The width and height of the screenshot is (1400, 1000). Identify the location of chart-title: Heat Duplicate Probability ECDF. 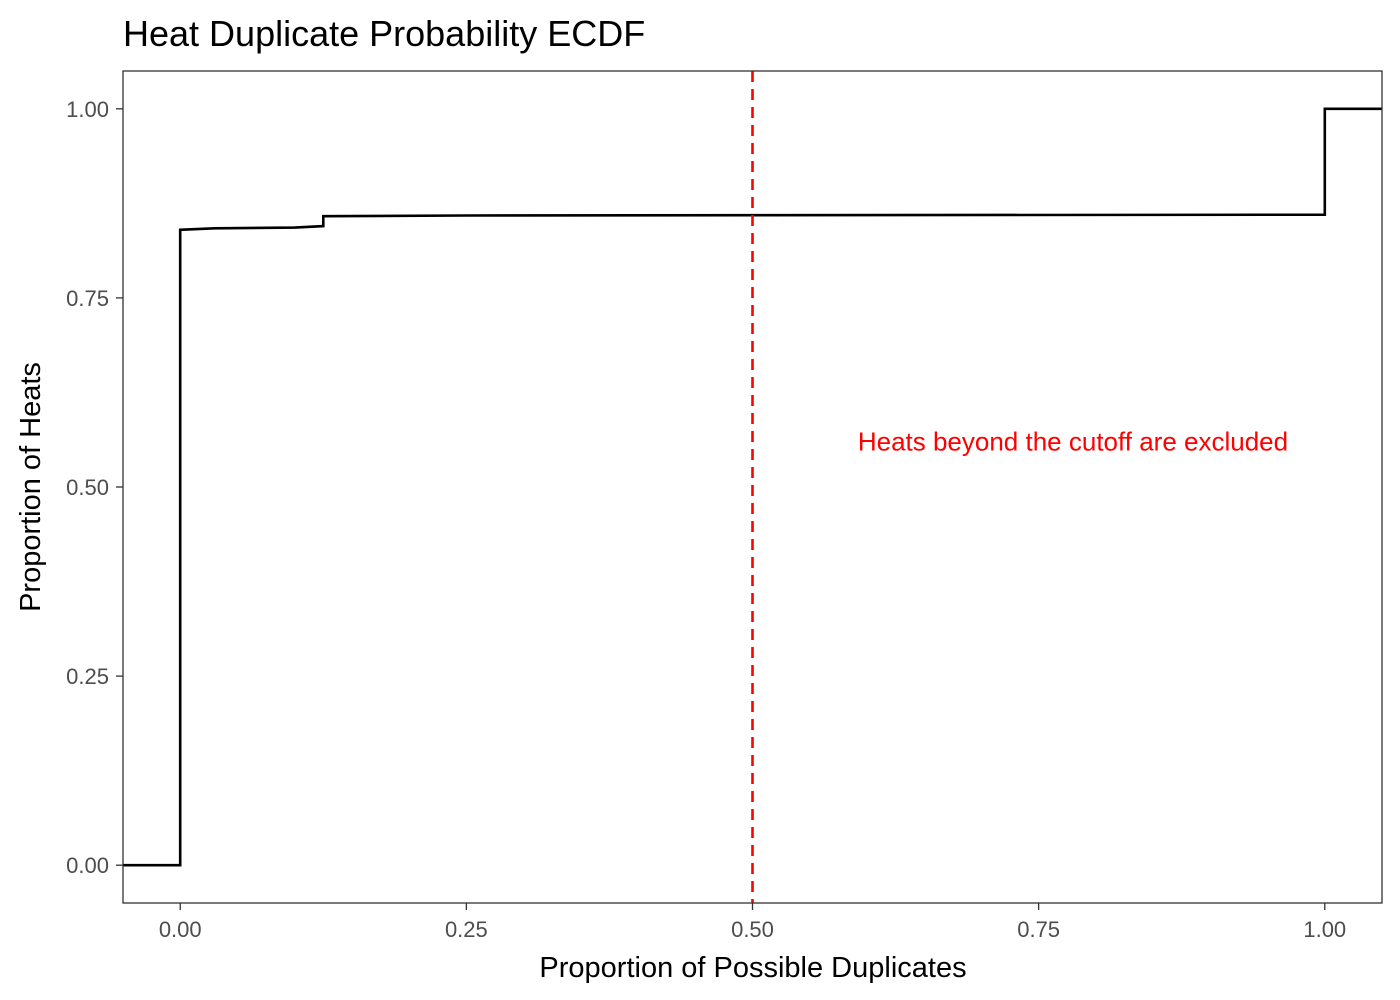
(384, 33).